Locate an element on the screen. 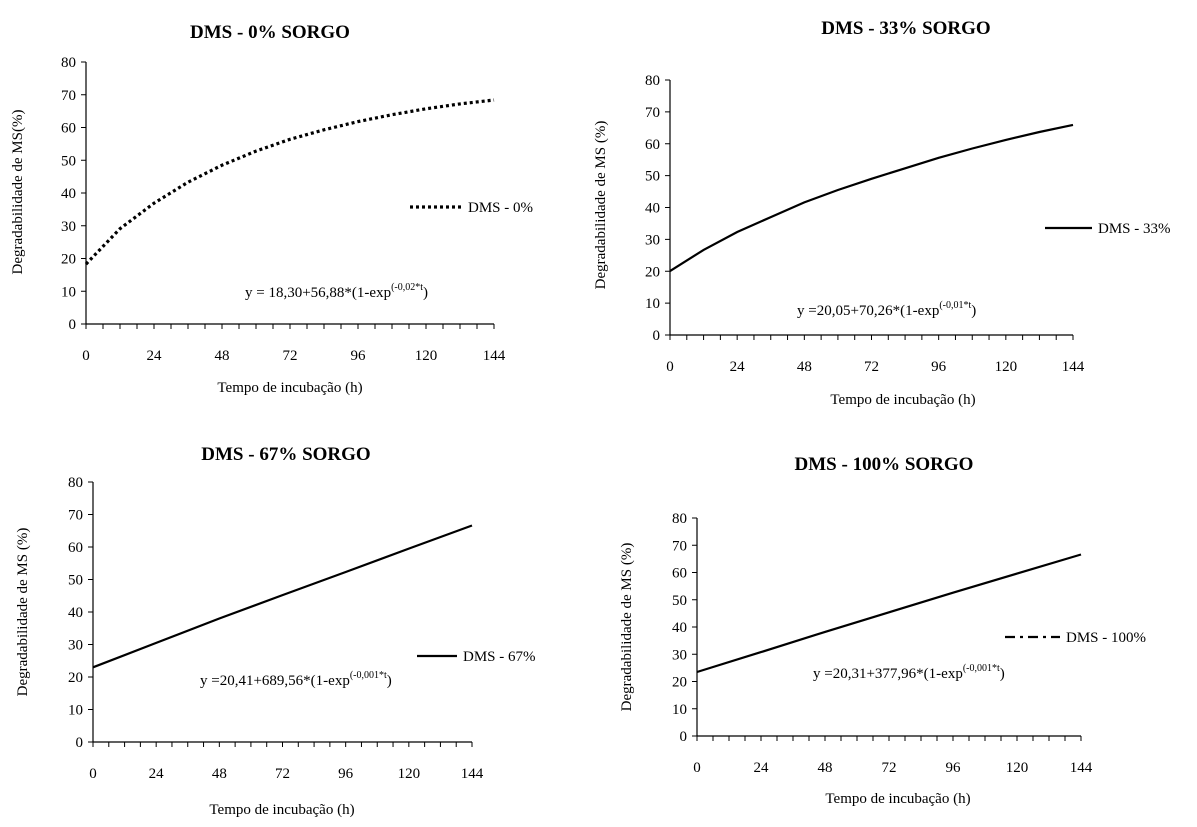 Image resolution: width=1197 pixels, height=827 pixels. equation-exponent: (-0,02*t is located at coordinates (407, 287).